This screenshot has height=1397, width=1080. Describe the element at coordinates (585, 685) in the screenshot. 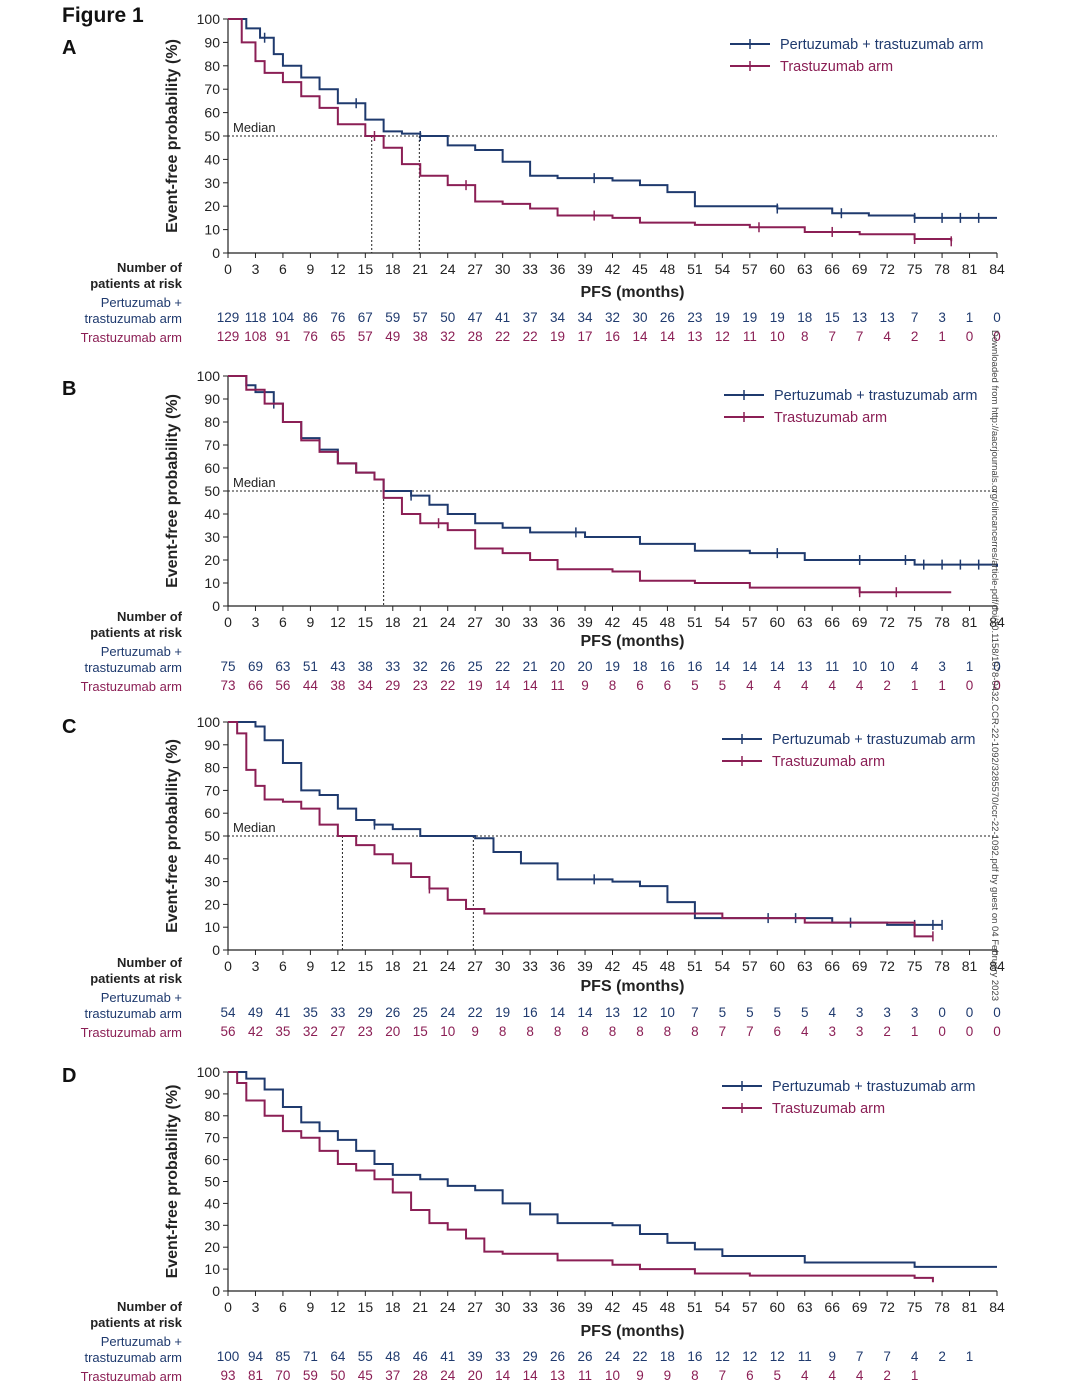

I see `at-risk-count: 9` at that location.